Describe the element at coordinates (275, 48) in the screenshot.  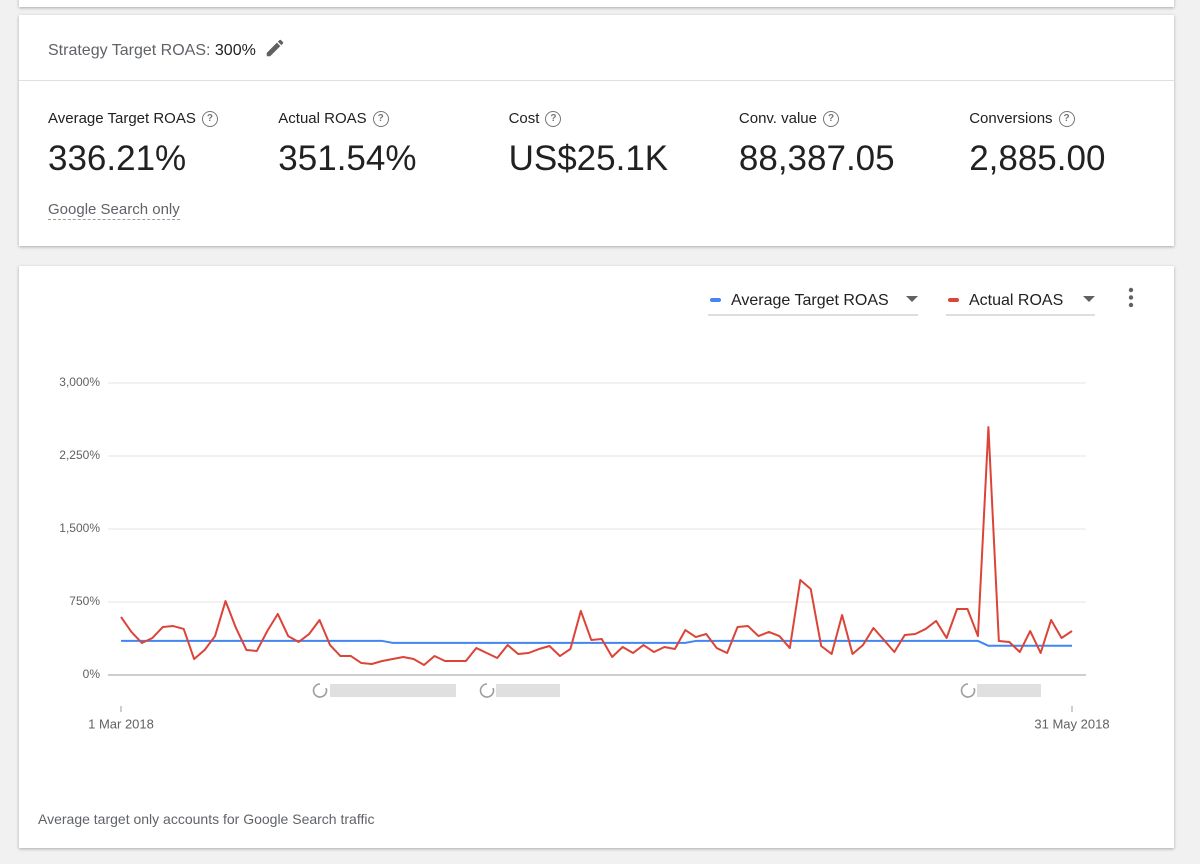
I see `edit-icon` at that location.